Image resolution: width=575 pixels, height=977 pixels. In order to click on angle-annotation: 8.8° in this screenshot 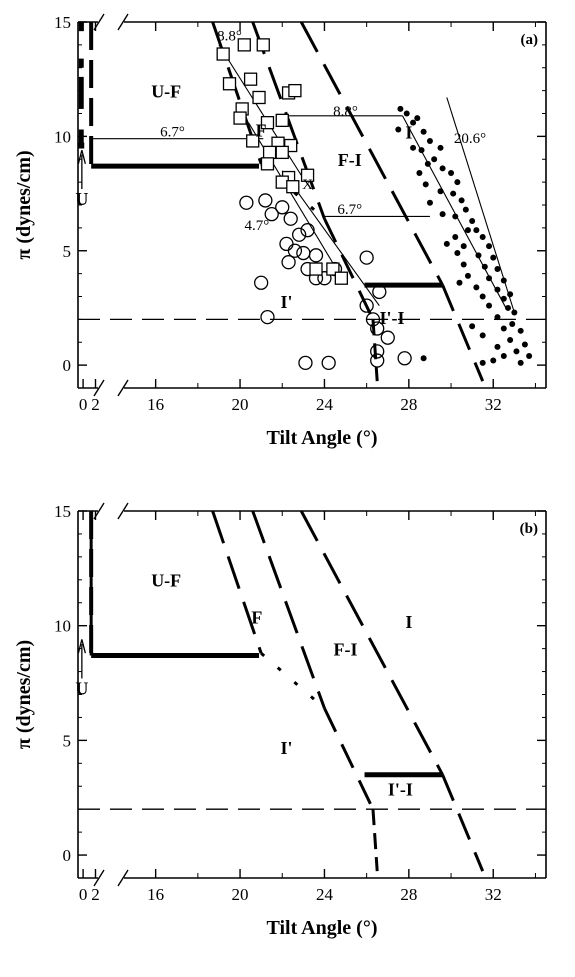, I will do `click(229, 36)`.